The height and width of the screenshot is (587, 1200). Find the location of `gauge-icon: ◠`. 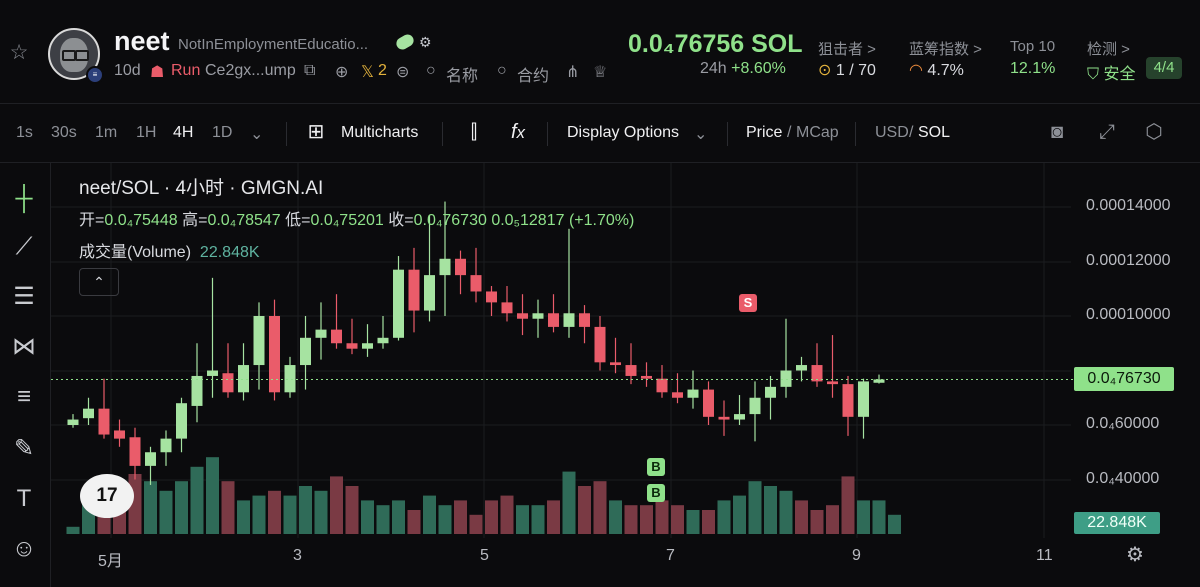

gauge-icon: ◠ is located at coordinates (916, 70).